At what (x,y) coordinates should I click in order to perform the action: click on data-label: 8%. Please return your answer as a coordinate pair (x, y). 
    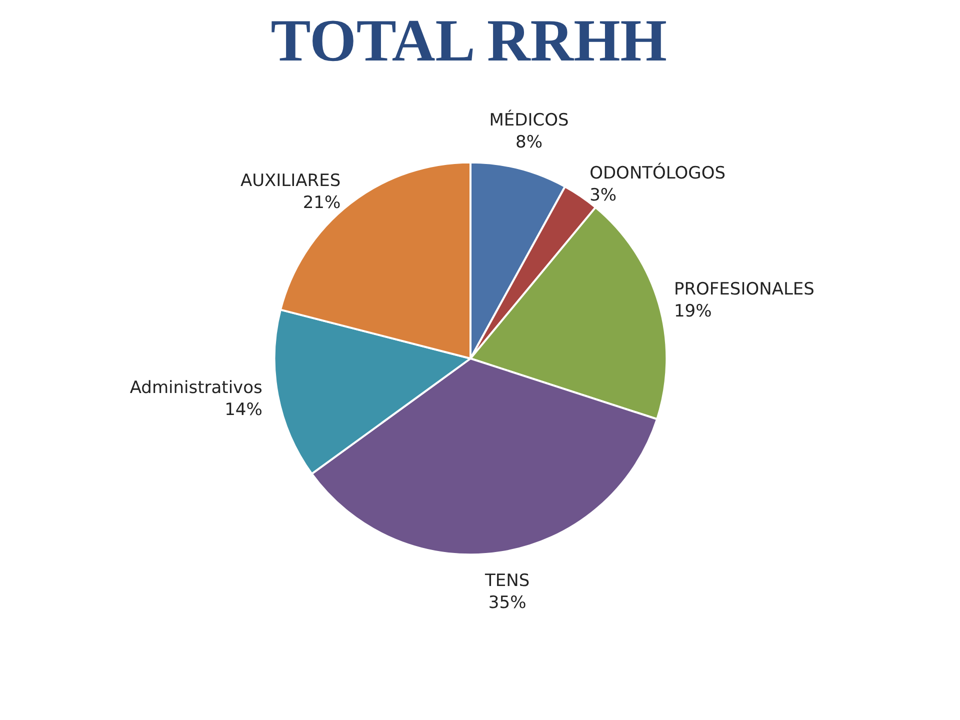
    Looking at the image, I should click on (529, 142).